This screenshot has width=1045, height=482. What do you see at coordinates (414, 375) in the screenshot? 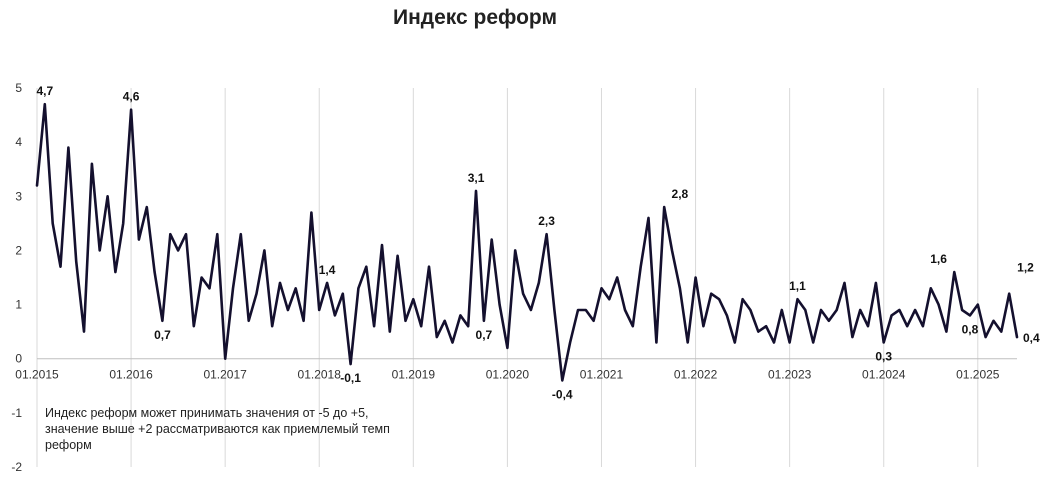
I see `x-tick-label: 01.2019` at bounding box center [414, 375].